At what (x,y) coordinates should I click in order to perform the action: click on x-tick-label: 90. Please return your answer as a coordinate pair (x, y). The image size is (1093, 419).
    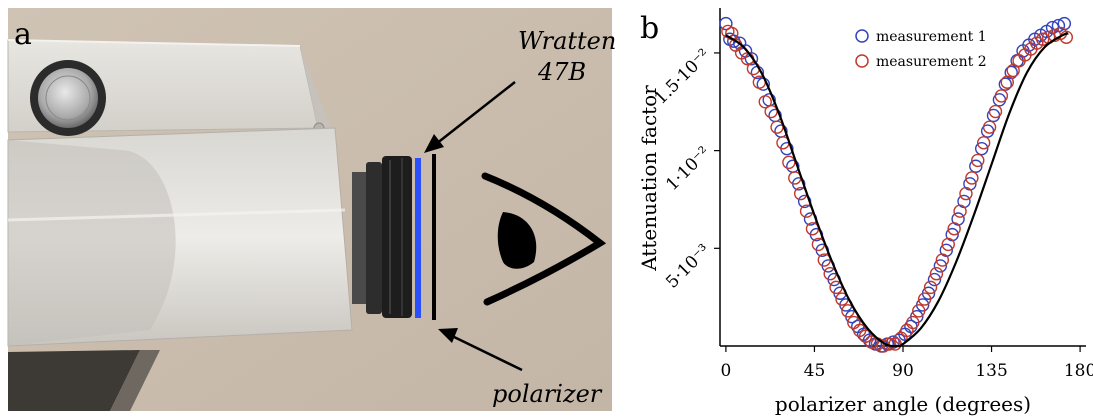
    Looking at the image, I should click on (903, 371).